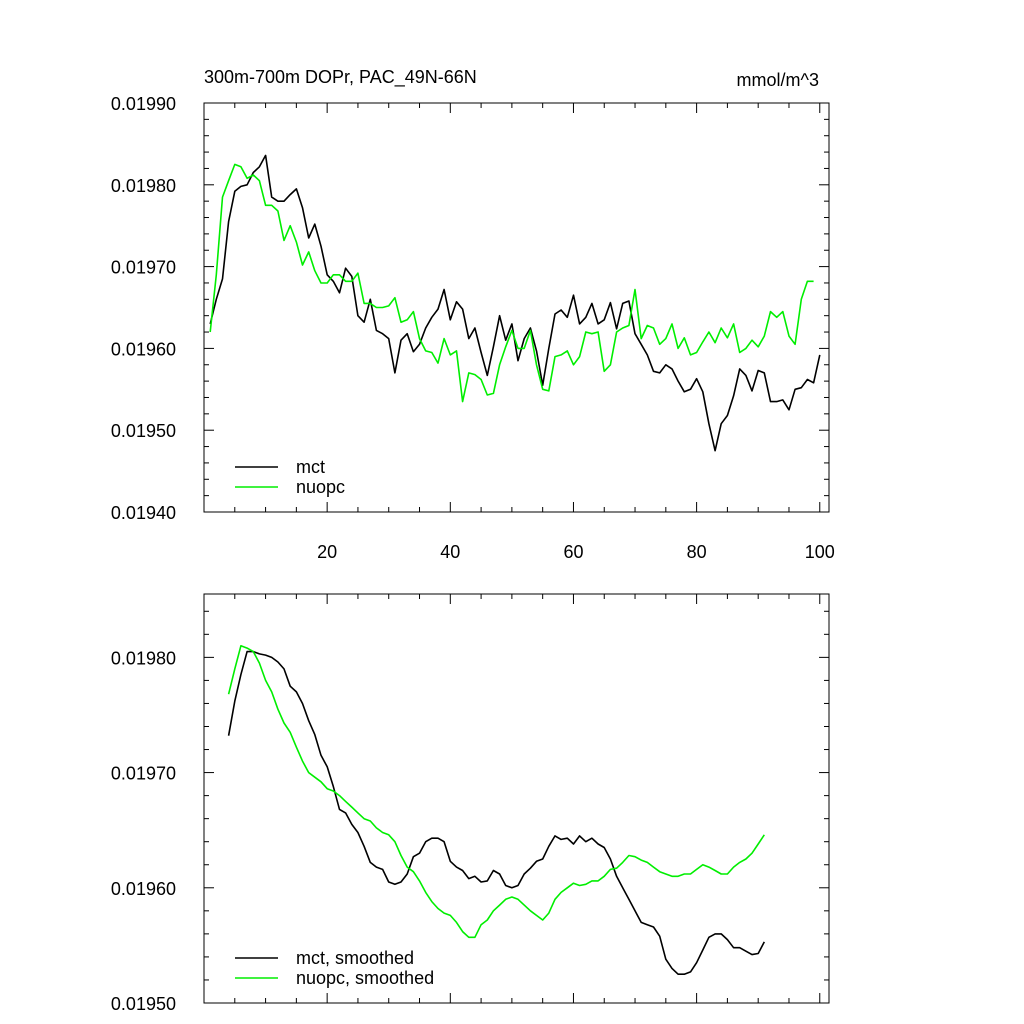 This screenshot has height=1024, width=1024. I want to click on legend-label: mct, so click(310, 467).